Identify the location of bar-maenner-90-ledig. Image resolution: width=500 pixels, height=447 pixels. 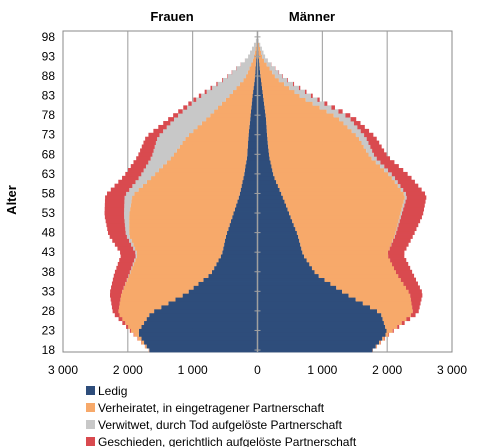
(258, 68).